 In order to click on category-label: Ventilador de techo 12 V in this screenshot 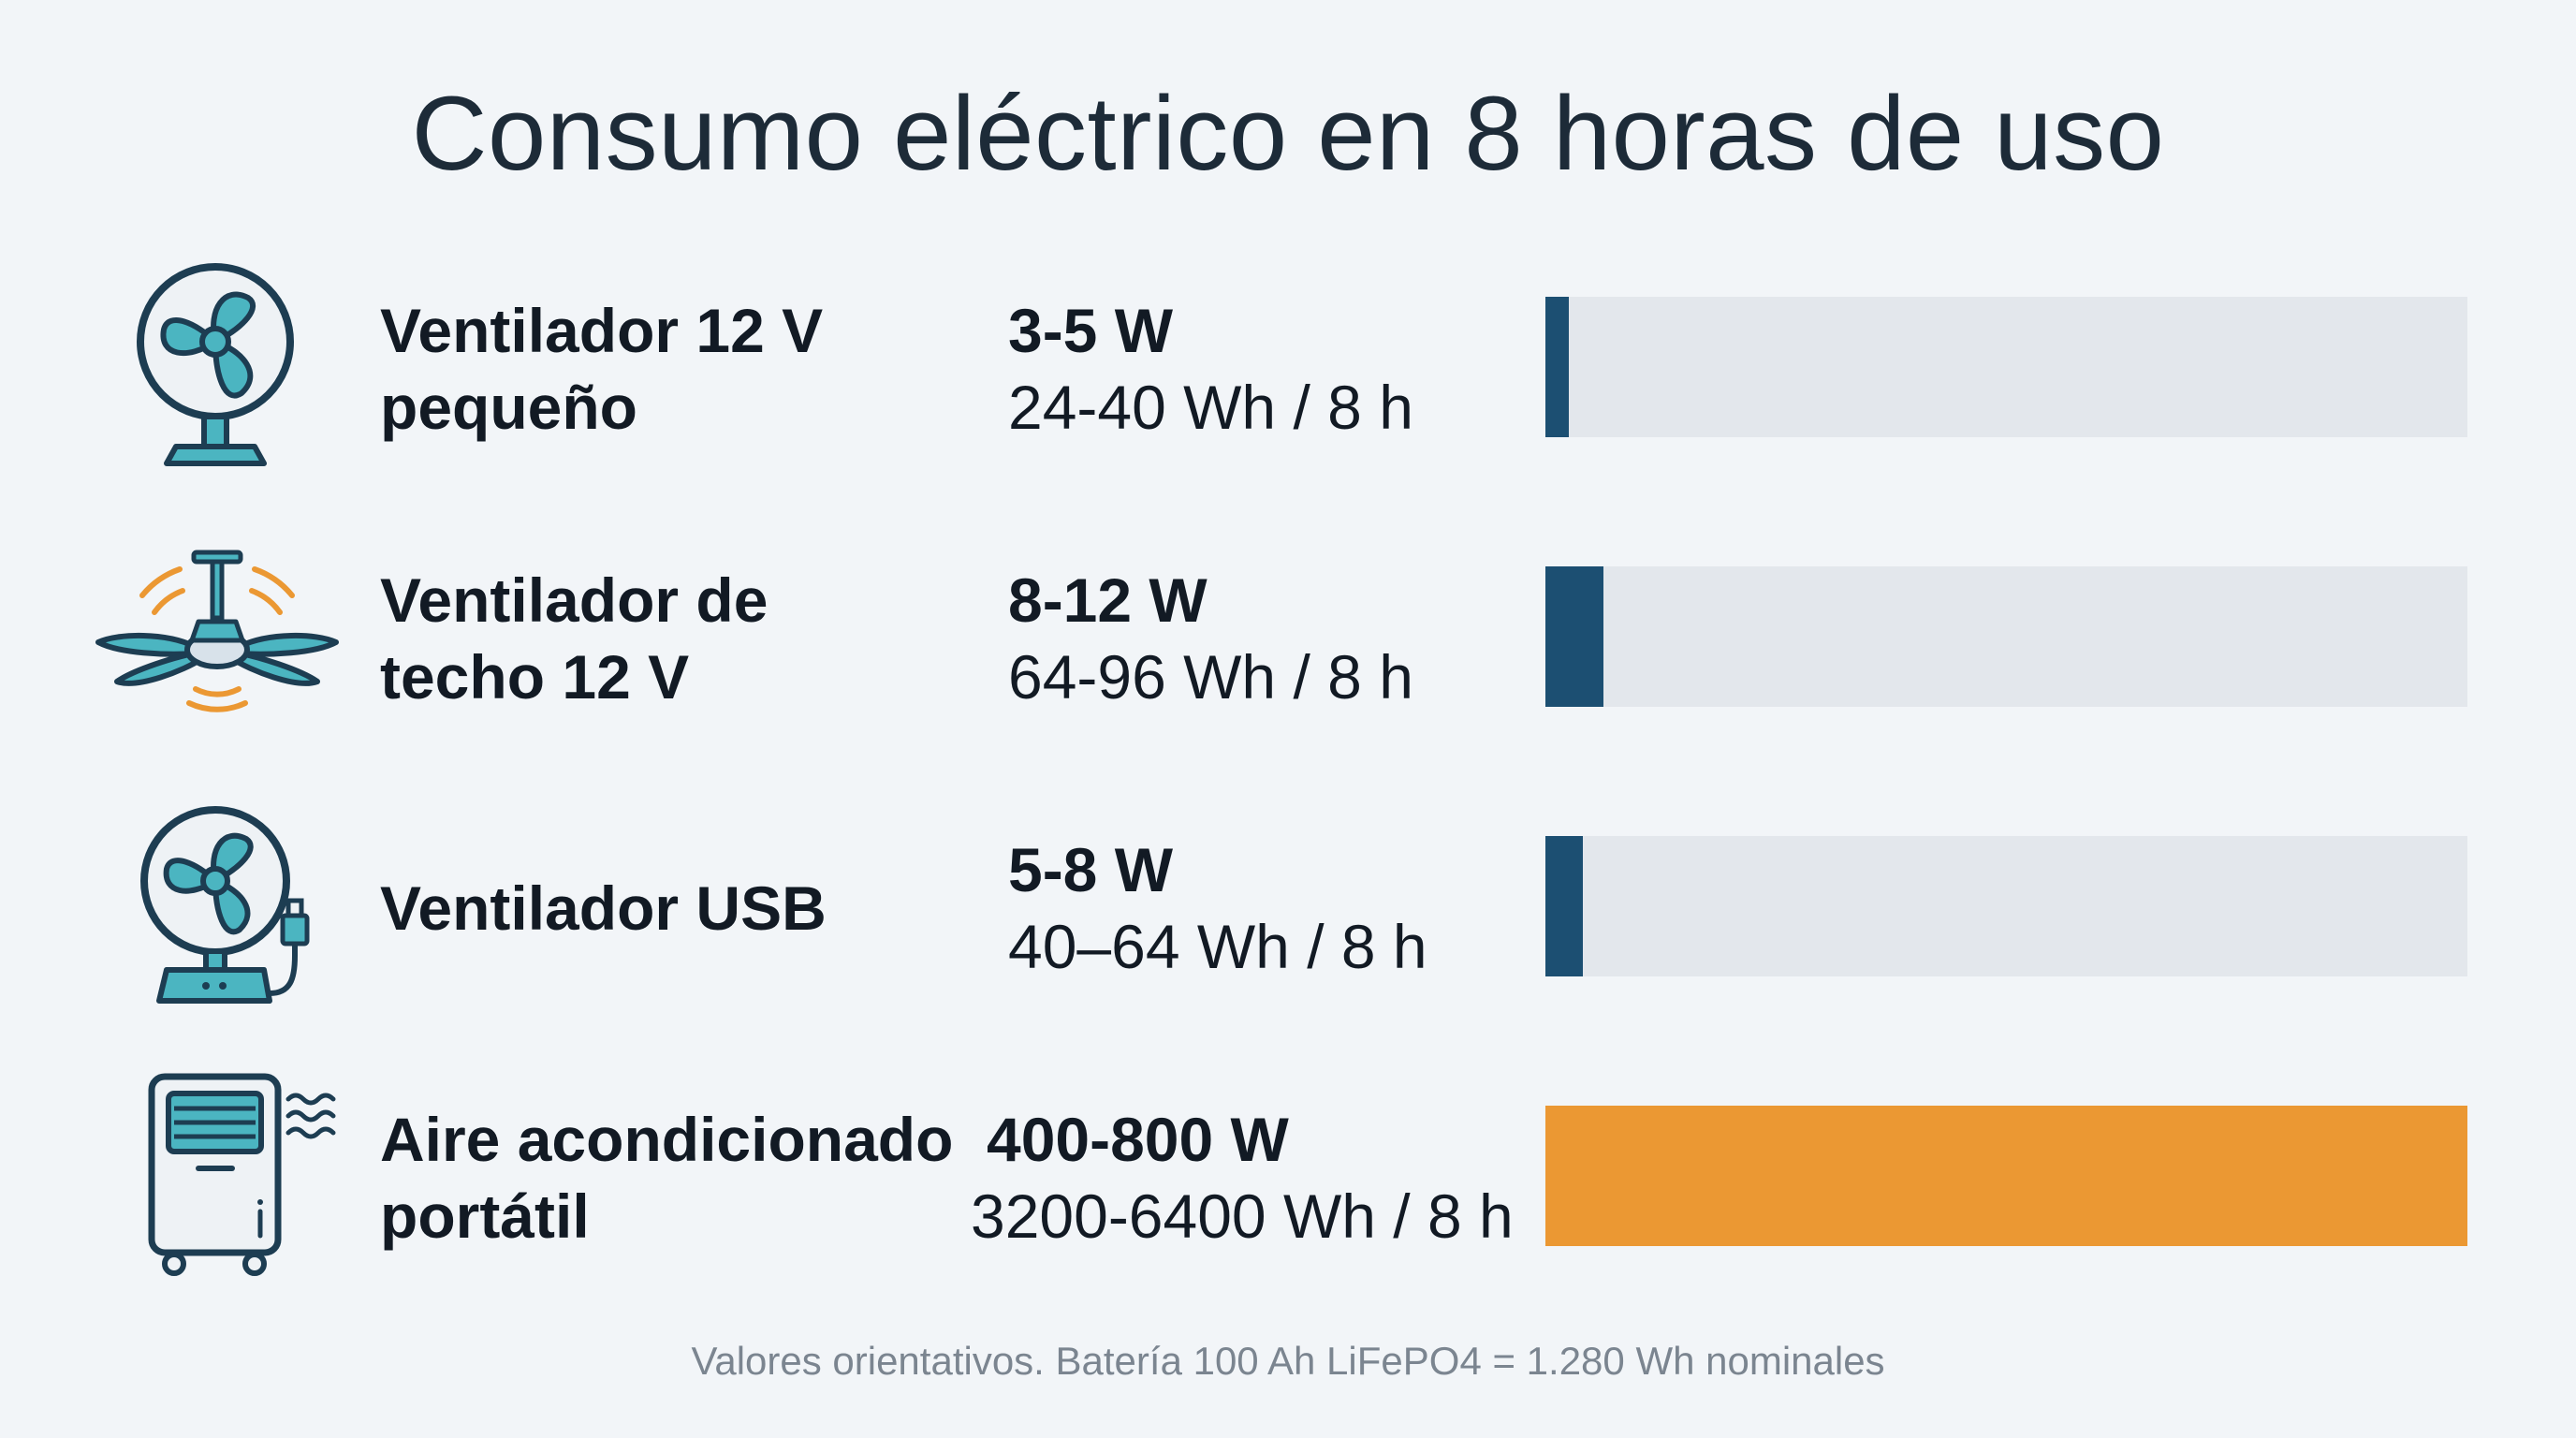, I will do `click(574, 638)`.